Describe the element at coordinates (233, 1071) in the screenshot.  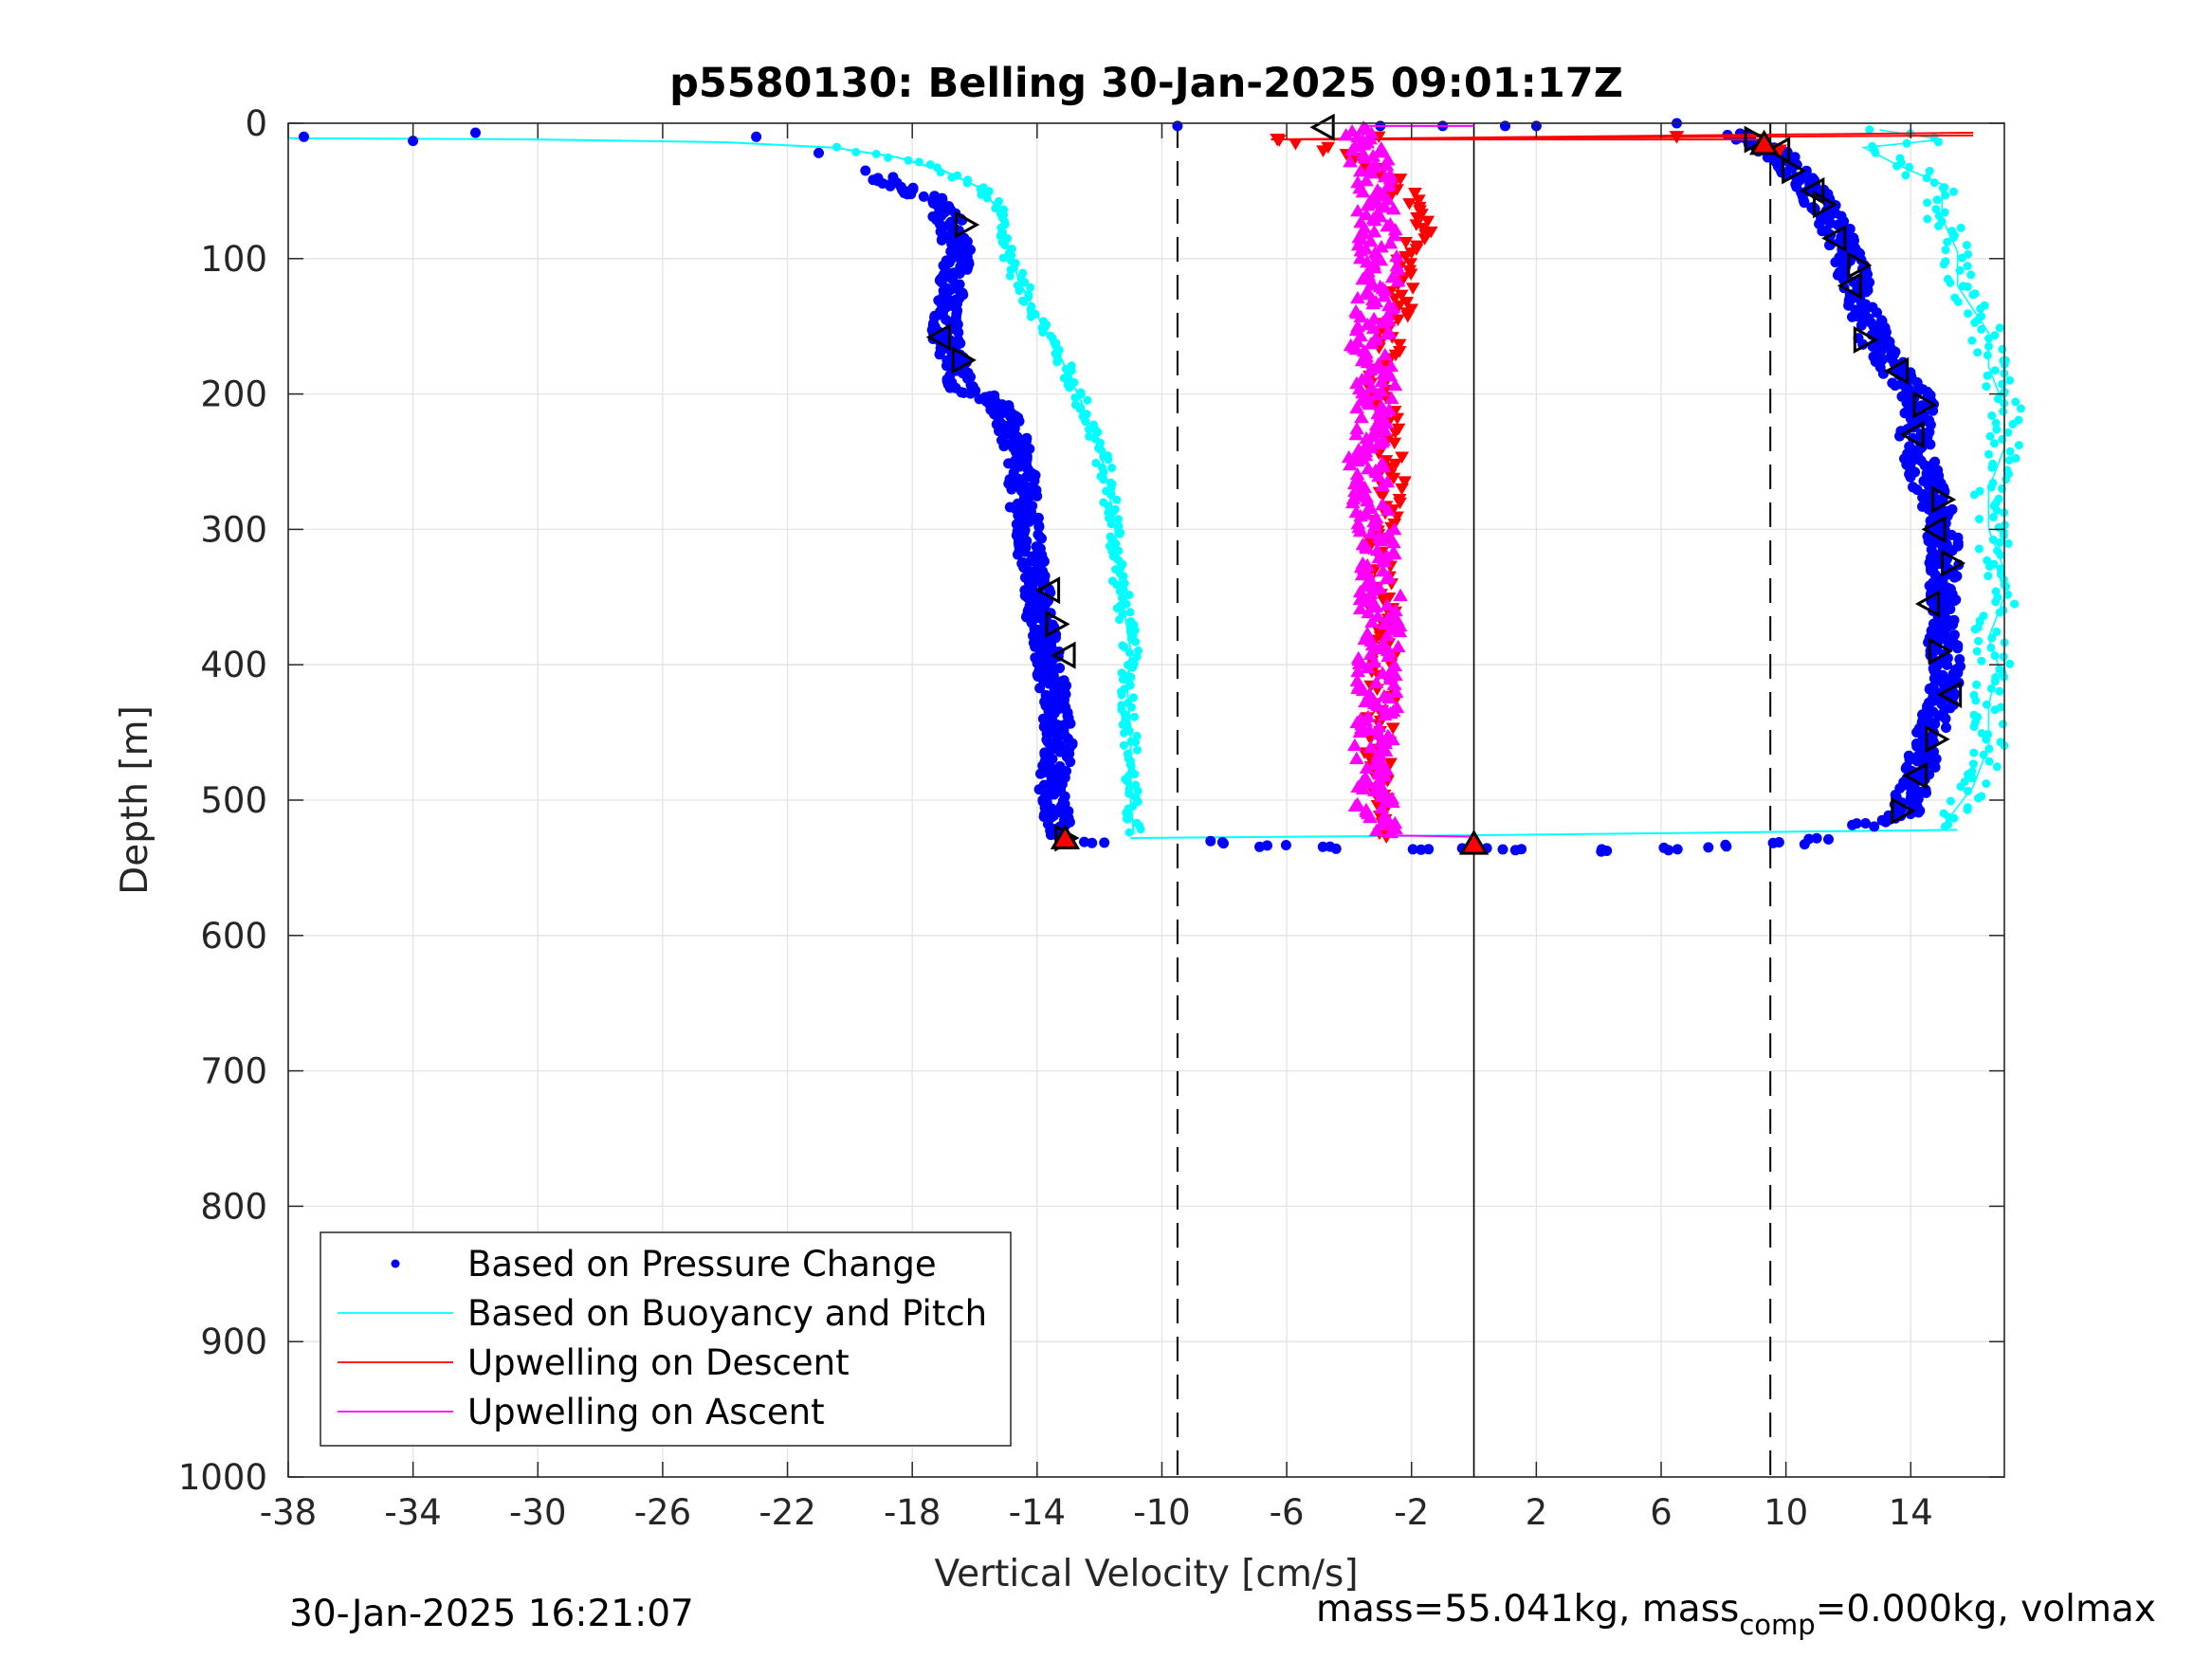
I see `y-tick-label: 700` at that location.